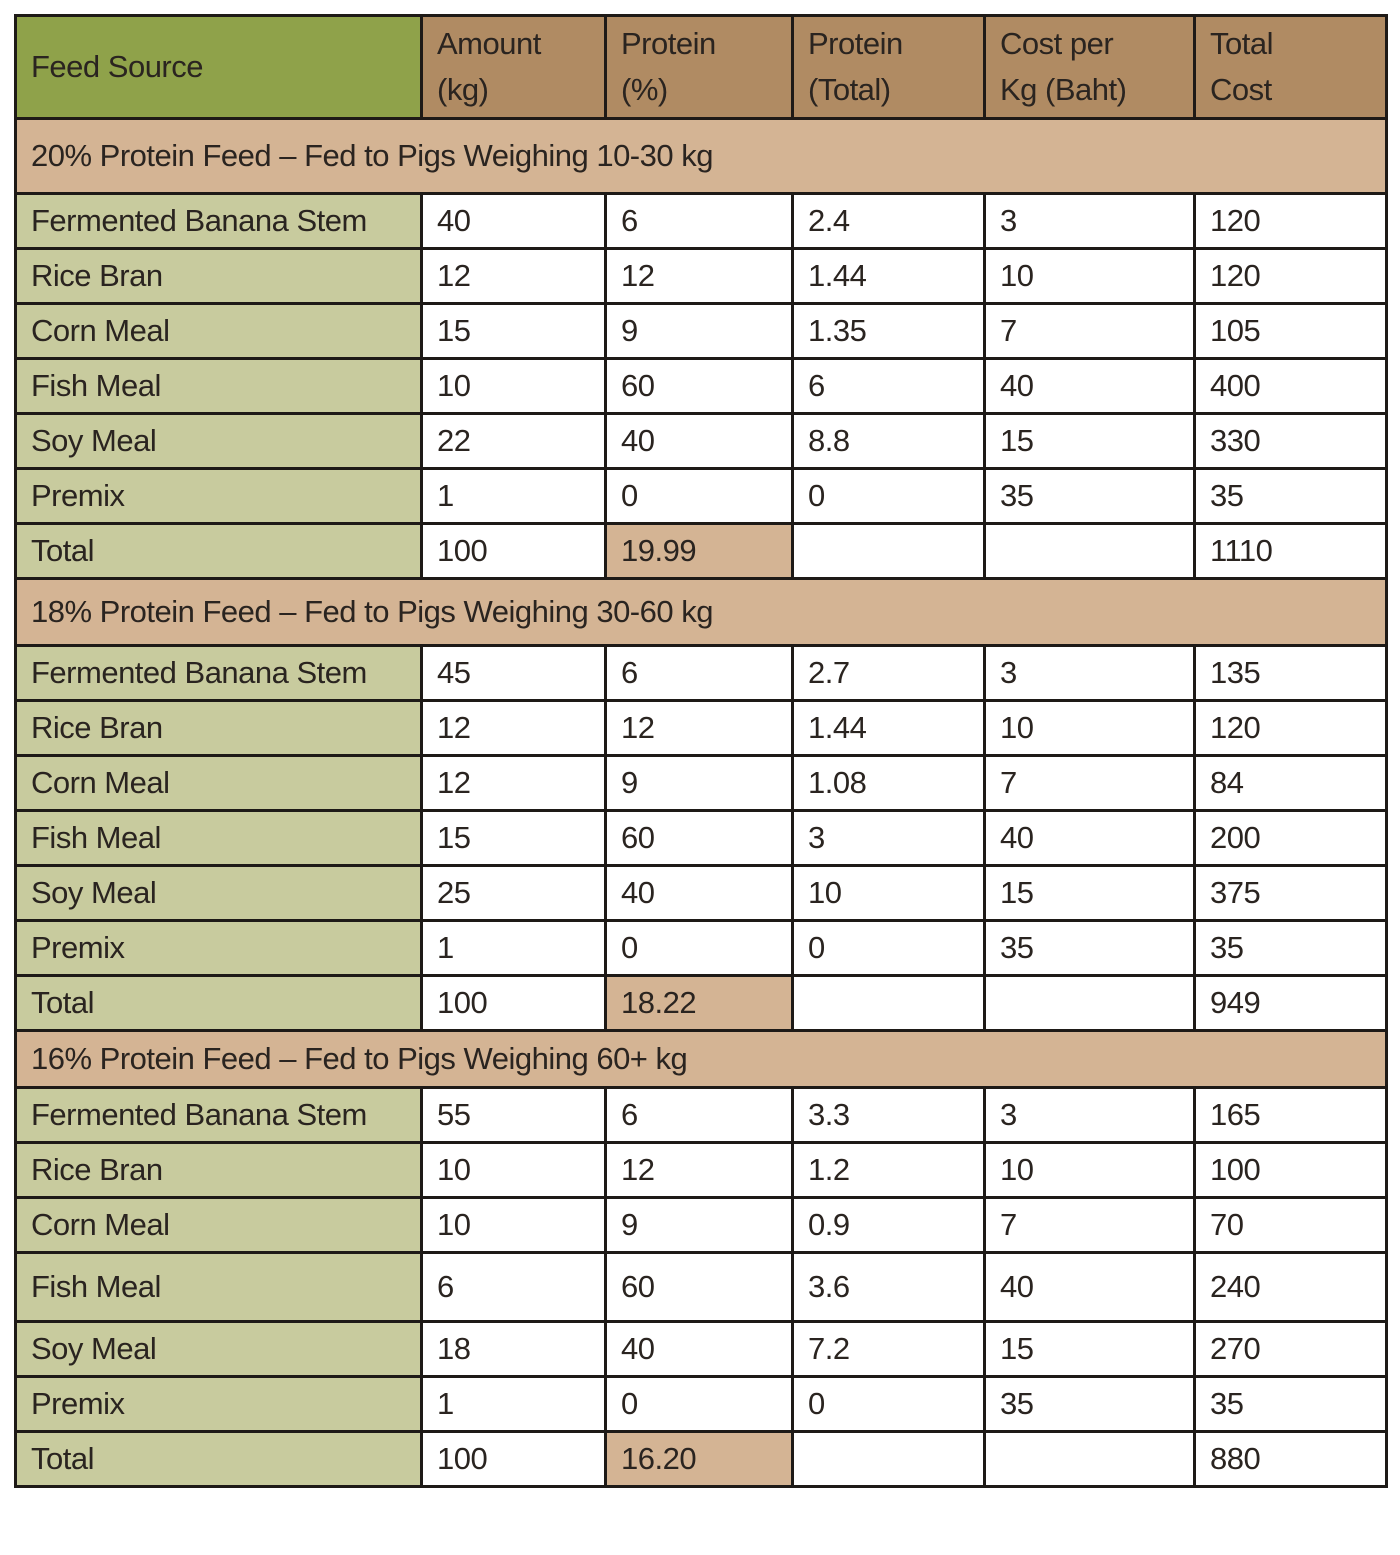  What do you see at coordinates (1290, 673) in the screenshot?
I see `cell-total-cost: 135` at bounding box center [1290, 673].